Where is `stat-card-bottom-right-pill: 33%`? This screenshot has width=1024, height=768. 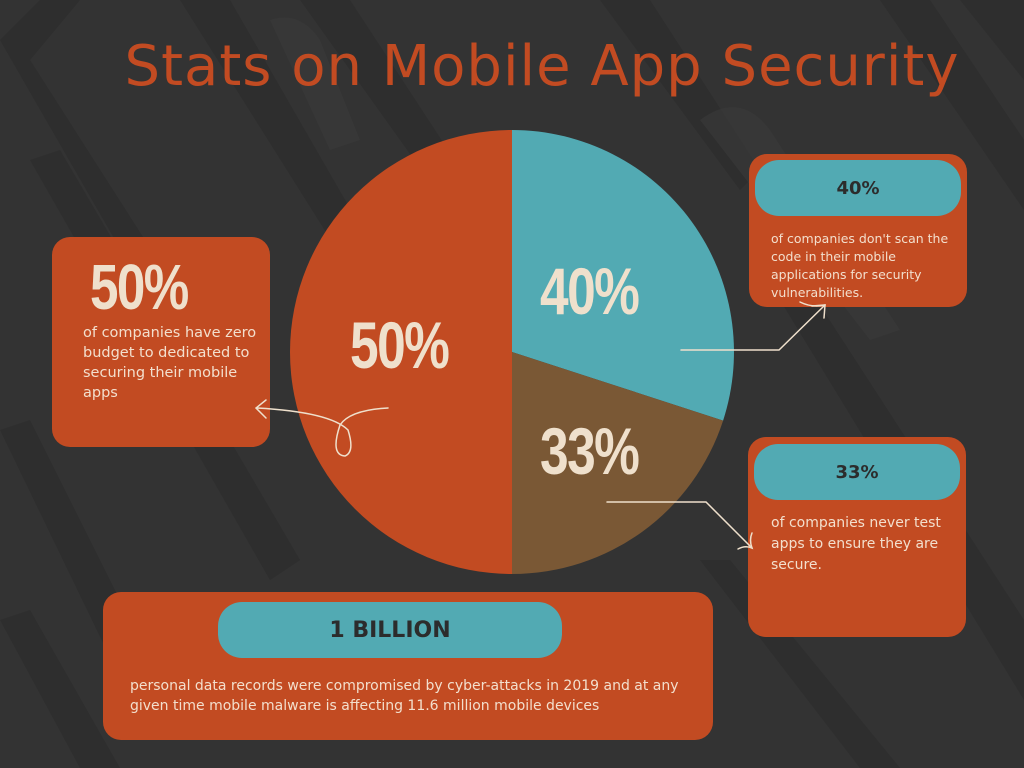
stat-card-bottom-right-pill: 33% is located at coordinates (857, 472).